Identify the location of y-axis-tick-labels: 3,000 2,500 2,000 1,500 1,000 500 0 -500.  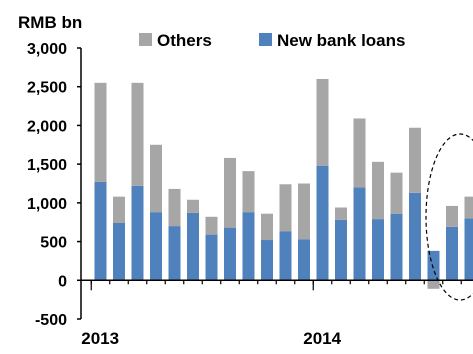
(47, 185).